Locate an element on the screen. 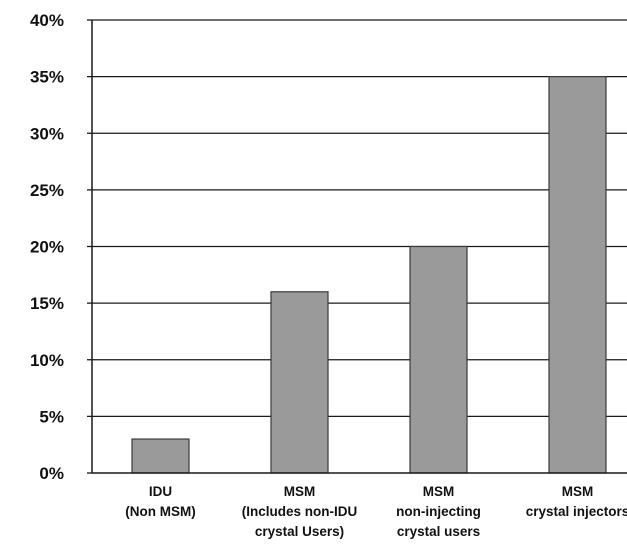 The image size is (627, 545). y-tick-label: 10% is located at coordinates (47, 360).